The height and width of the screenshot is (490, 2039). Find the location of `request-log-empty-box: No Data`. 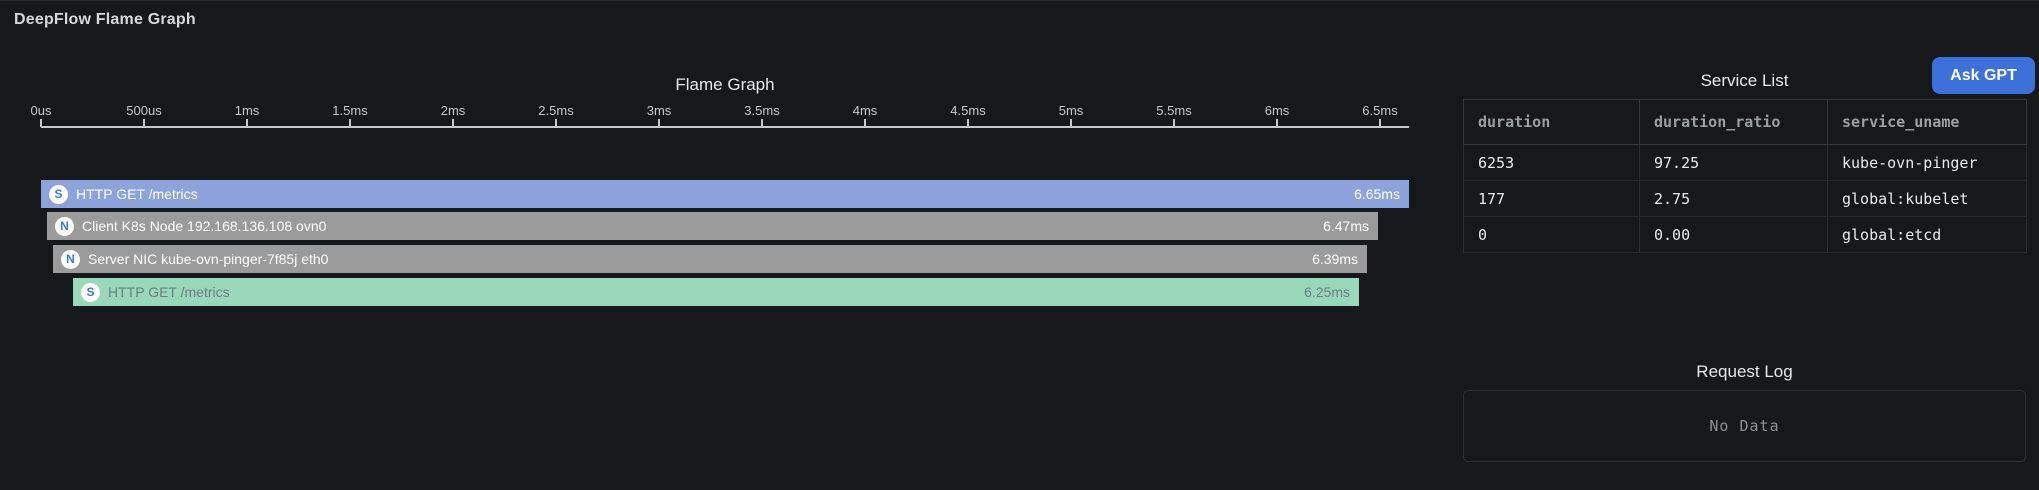

request-log-empty-box: No Data is located at coordinates (1744, 426).